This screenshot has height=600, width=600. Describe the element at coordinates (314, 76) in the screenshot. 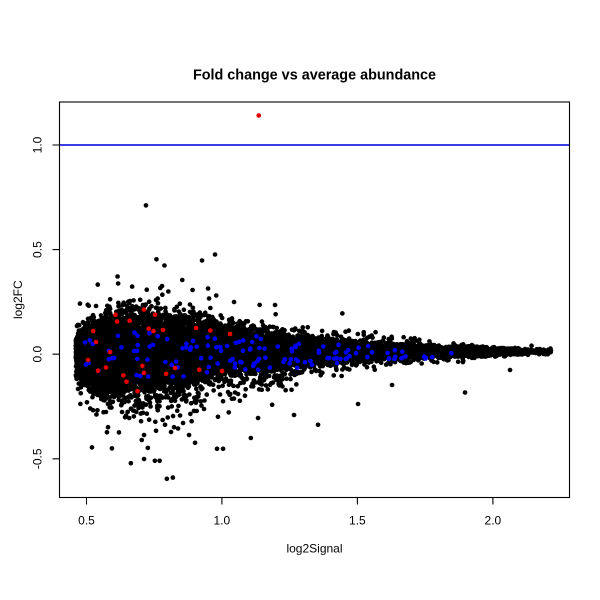

I see `svg-text:Fold change vs average abundan: Fold change vs average abundance` at that location.